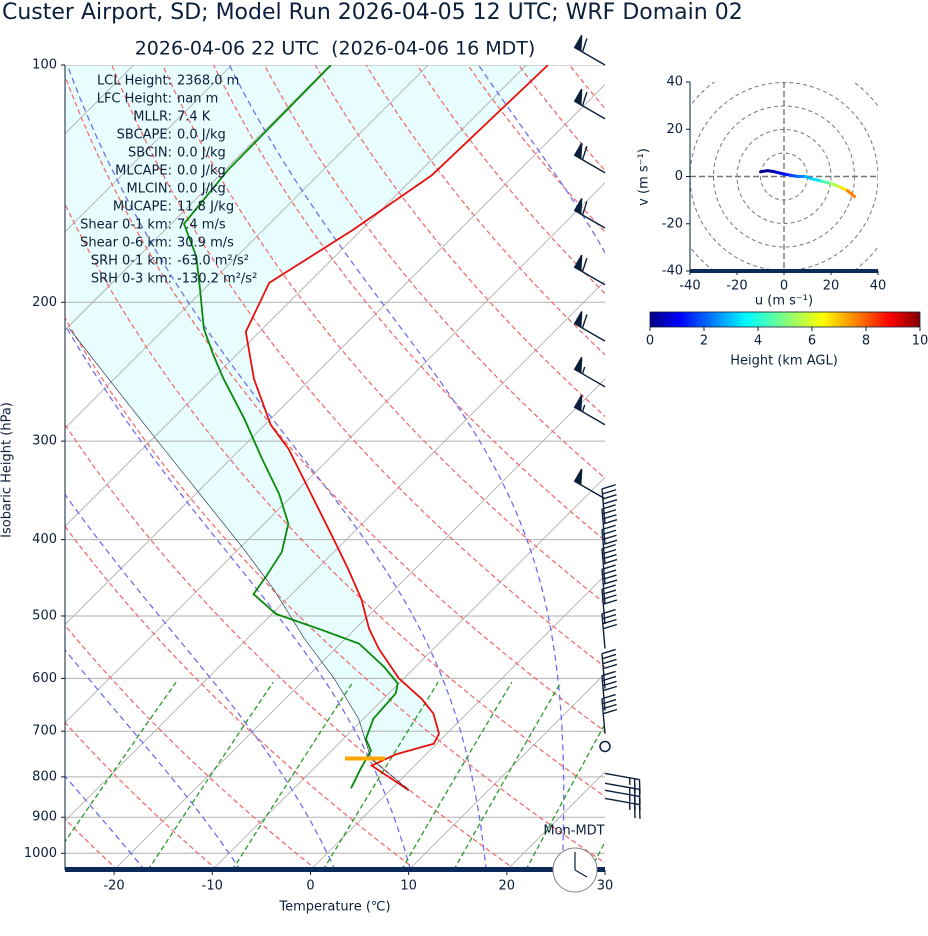  Describe the element at coordinates (605, 886) in the screenshot. I see `x-tick-label: 30` at that location.